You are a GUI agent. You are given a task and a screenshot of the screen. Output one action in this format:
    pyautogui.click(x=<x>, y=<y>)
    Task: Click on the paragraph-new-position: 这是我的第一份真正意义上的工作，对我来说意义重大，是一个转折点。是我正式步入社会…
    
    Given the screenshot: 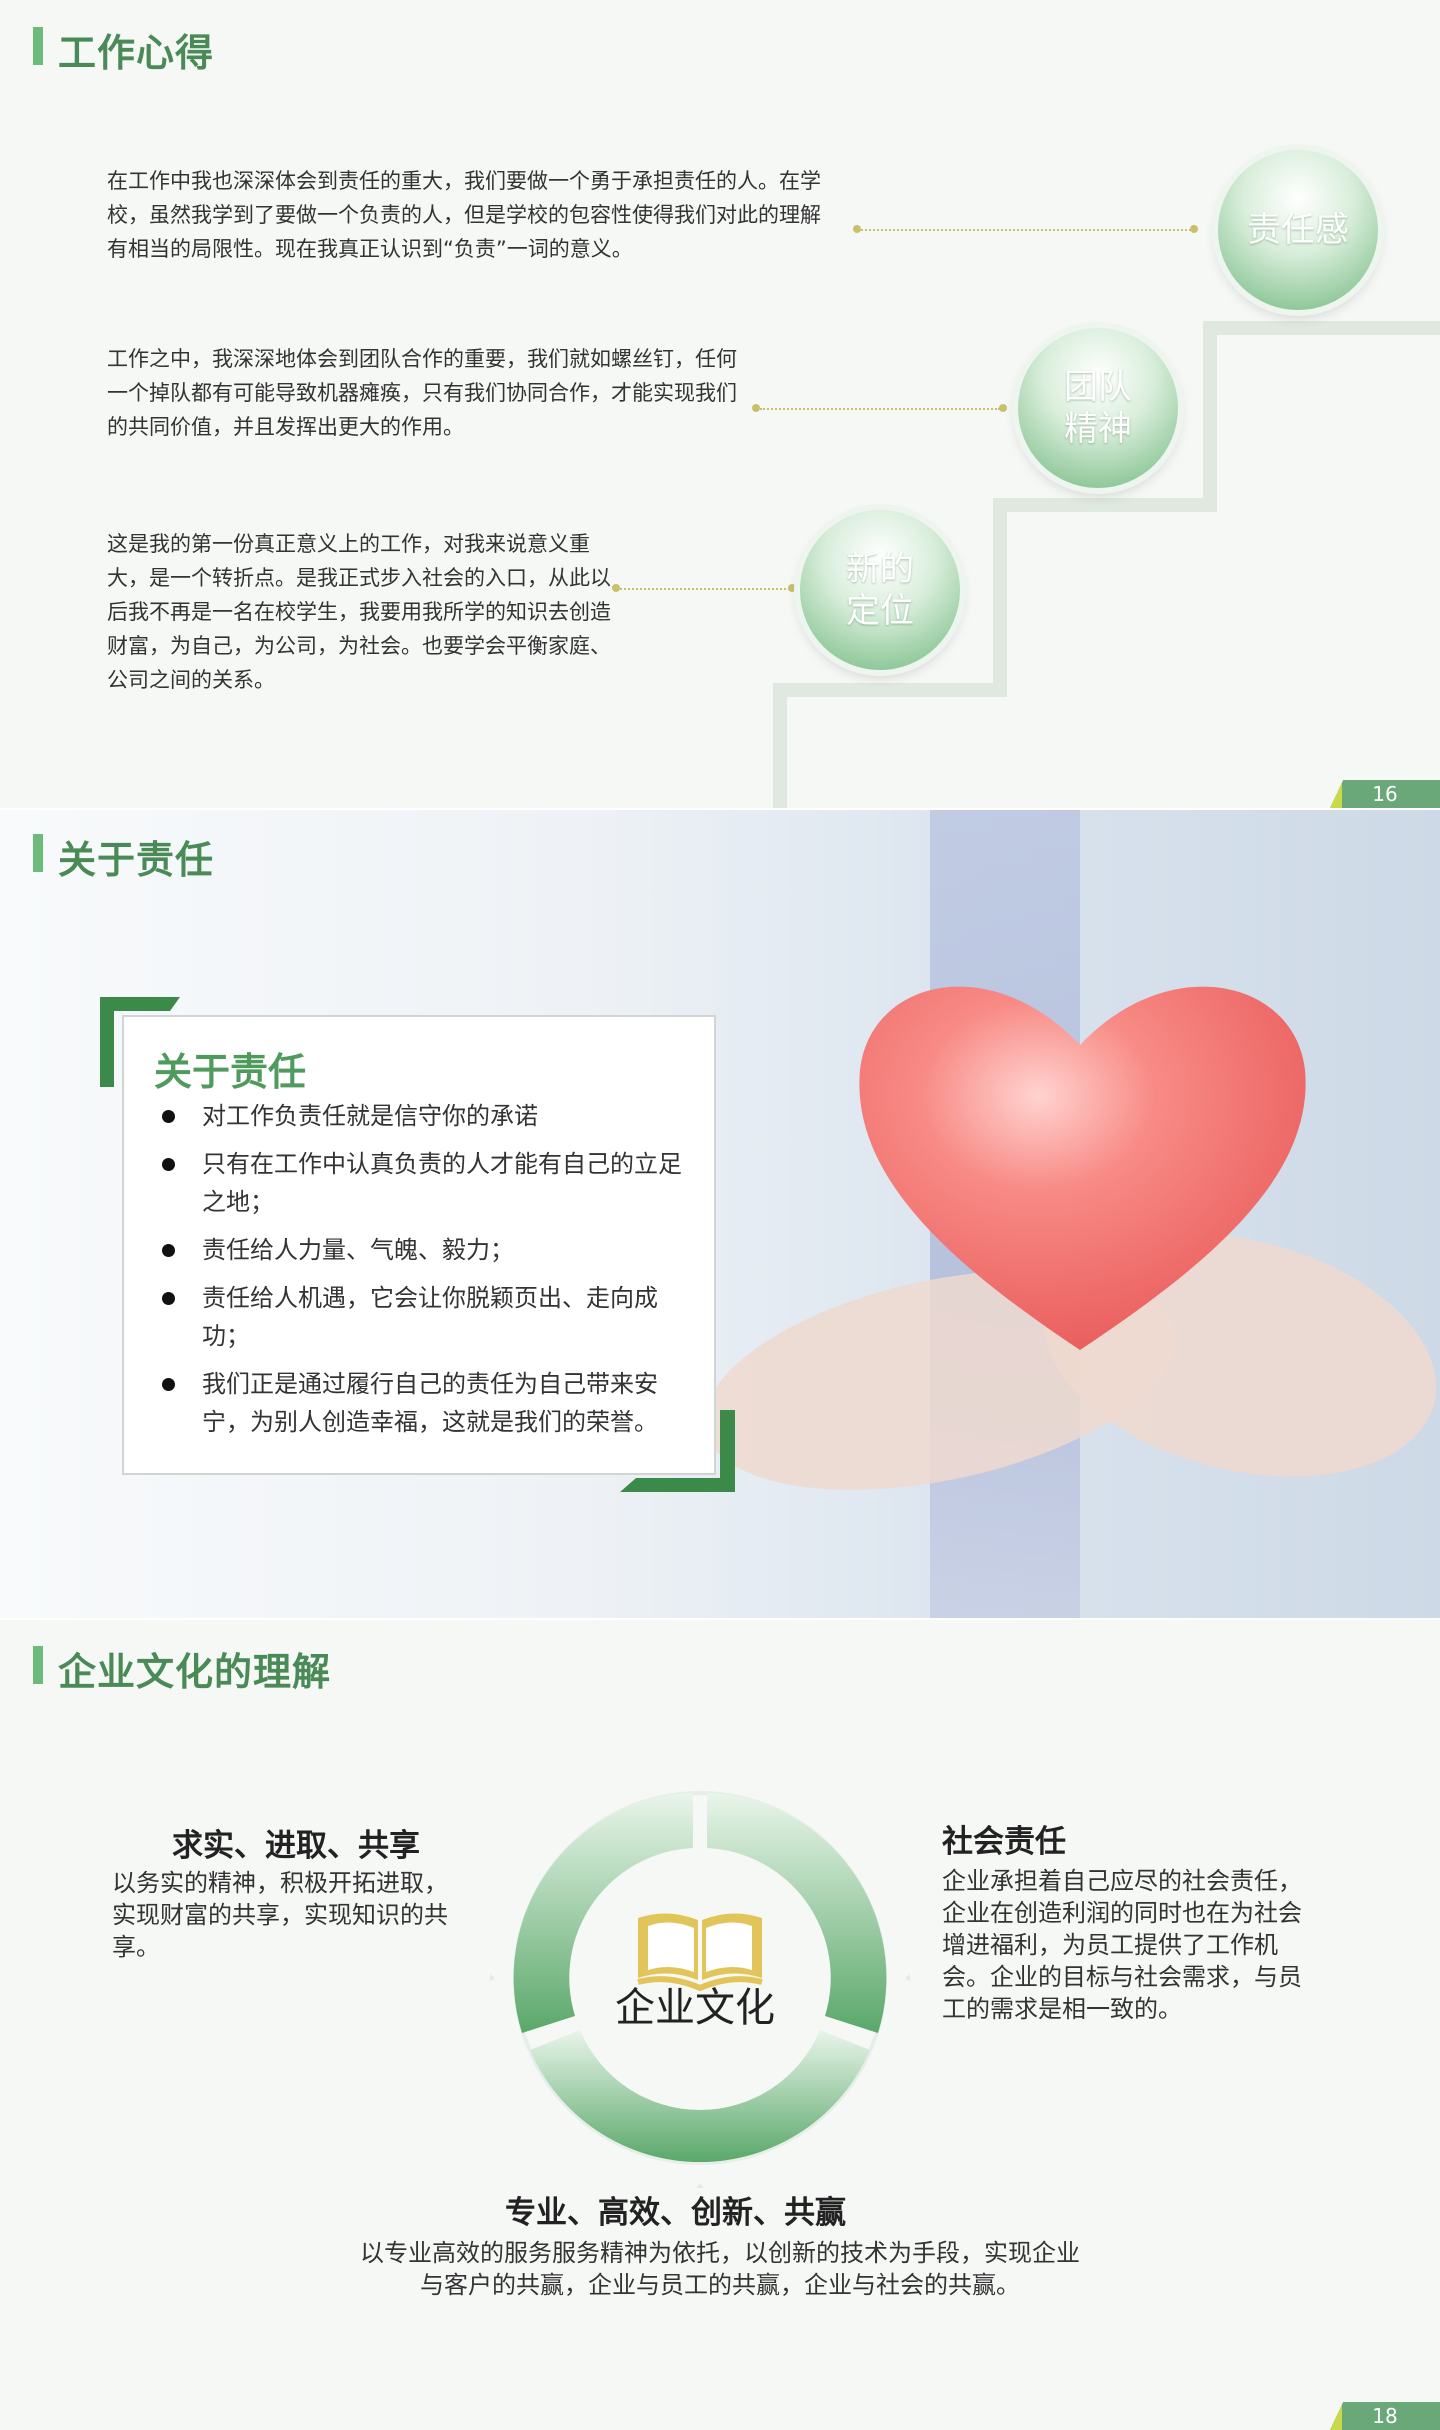 What is the action you would take?
    pyautogui.click(x=359, y=612)
    